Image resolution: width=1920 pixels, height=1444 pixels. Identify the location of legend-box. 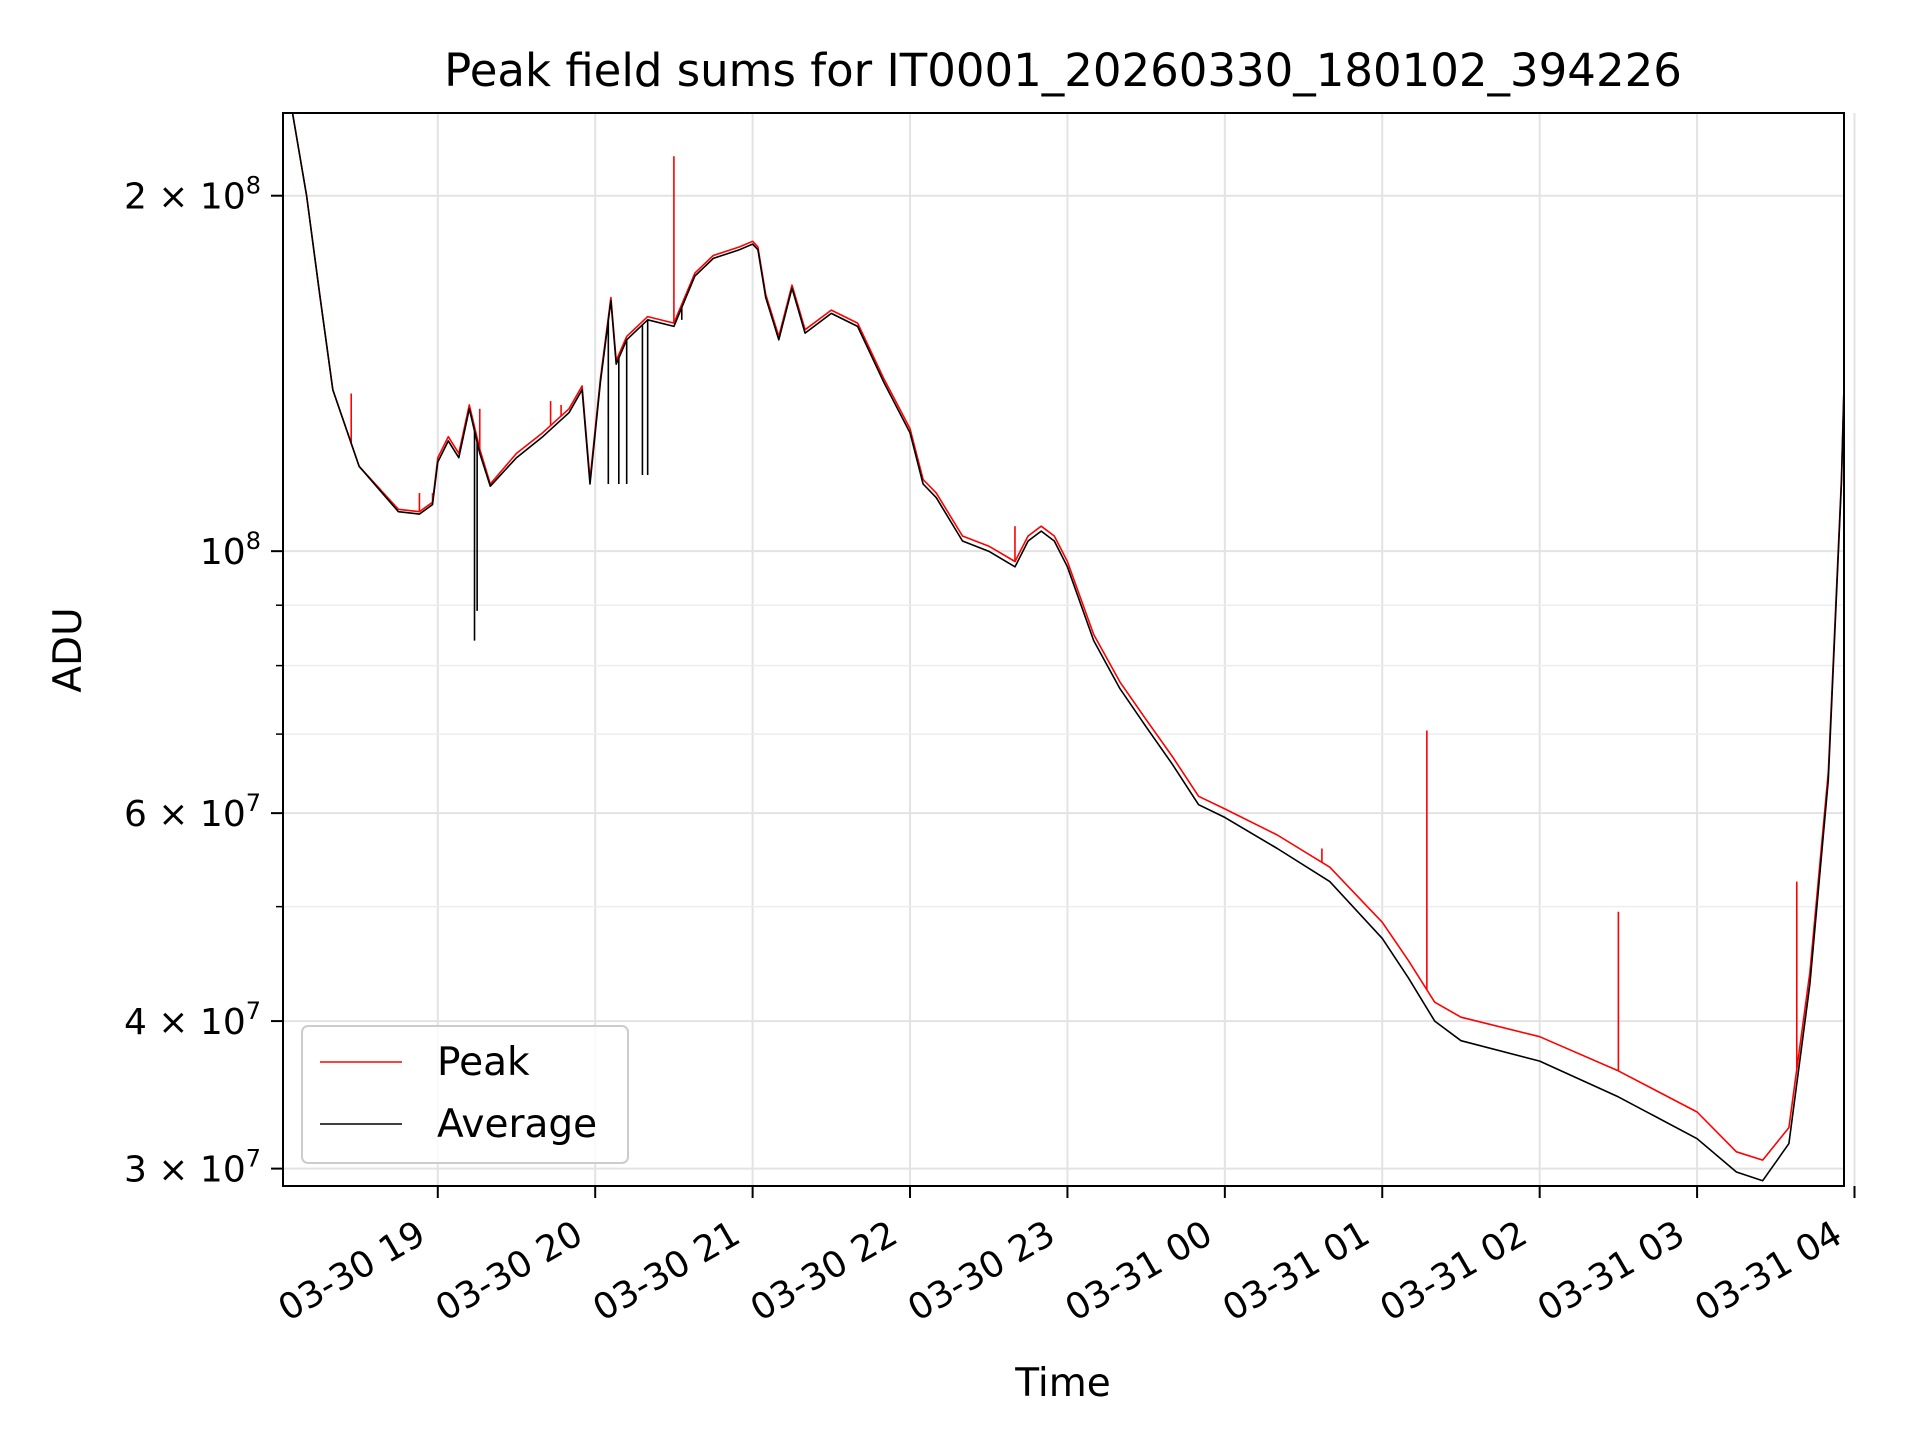
(465, 1094).